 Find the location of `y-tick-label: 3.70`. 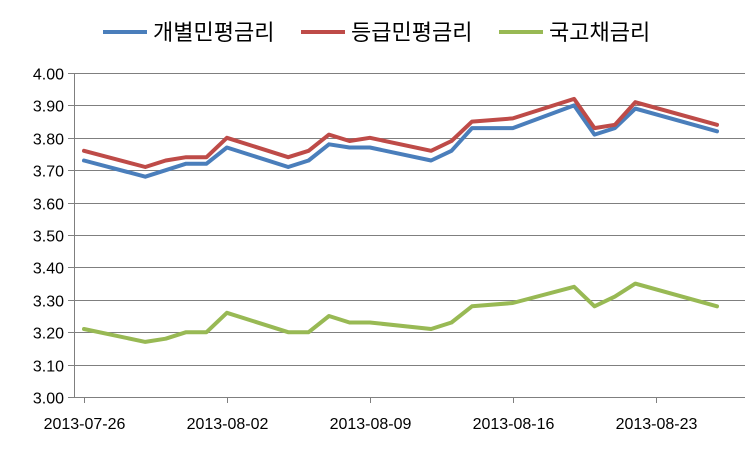

y-tick-label: 3.70 is located at coordinates (48, 172).